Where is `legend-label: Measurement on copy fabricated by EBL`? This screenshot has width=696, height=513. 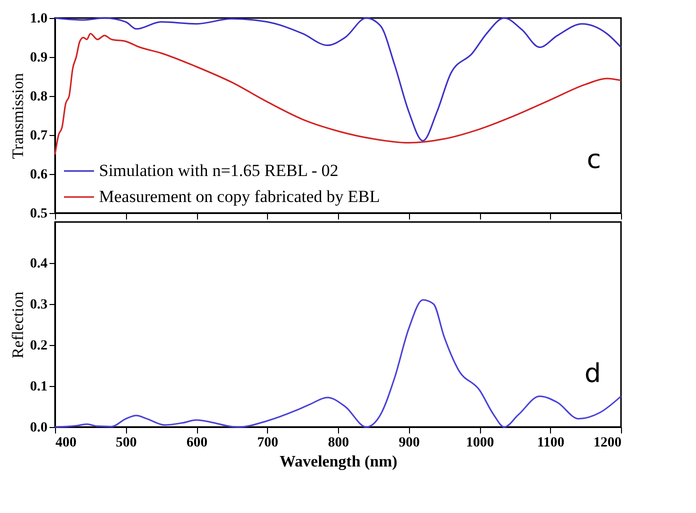 legend-label: Measurement on copy fabricated by EBL is located at coordinates (239, 196).